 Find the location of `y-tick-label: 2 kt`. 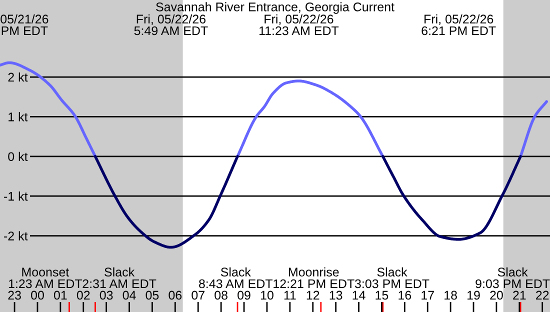

y-tick-label: 2 kt is located at coordinates (18, 77).